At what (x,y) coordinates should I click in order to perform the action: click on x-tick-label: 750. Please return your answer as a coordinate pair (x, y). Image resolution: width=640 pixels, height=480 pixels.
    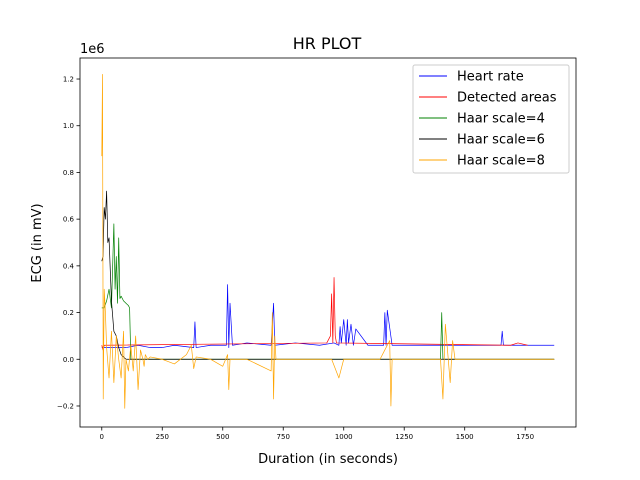
    Looking at the image, I should click on (283, 437).